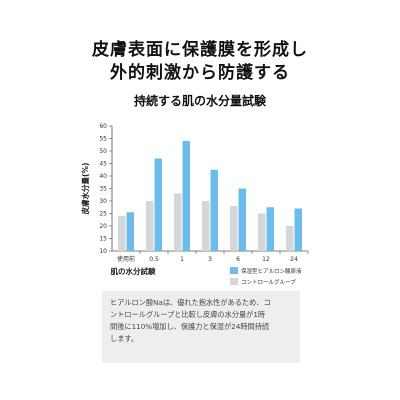  What do you see at coordinates (103, 239) in the screenshot?
I see `y-tick-label: 15` at bounding box center [103, 239].